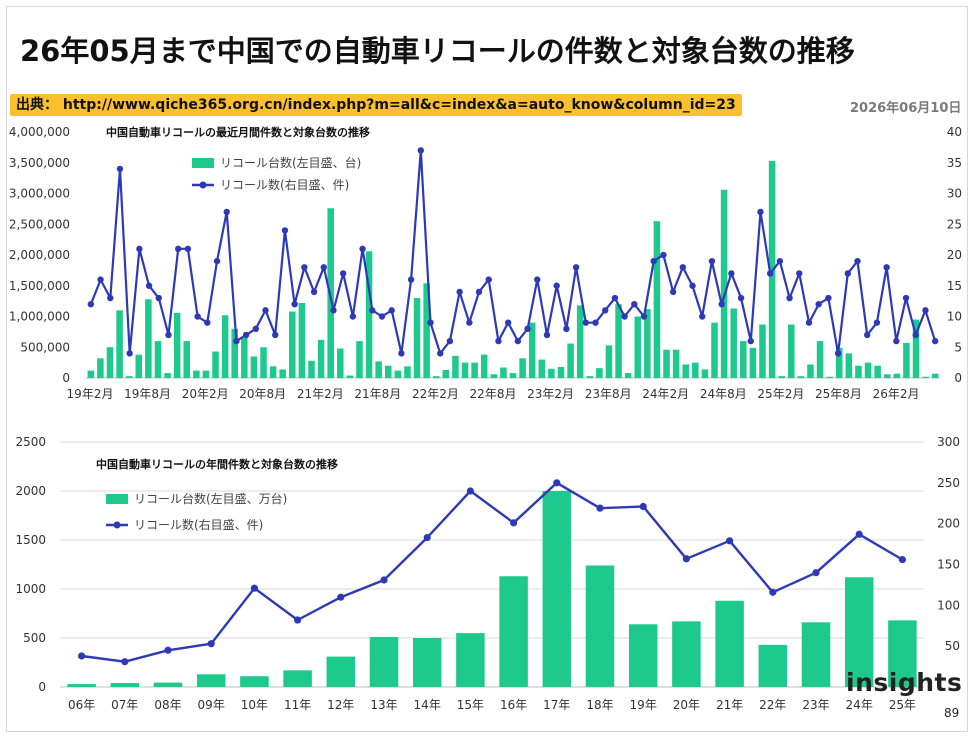 The height and width of the screenshot is (738, 974). Describe the element at coordinates (198, 524) in the screenshot. I see `legend-line-label: リコール数(右目盛、件)` at that location.